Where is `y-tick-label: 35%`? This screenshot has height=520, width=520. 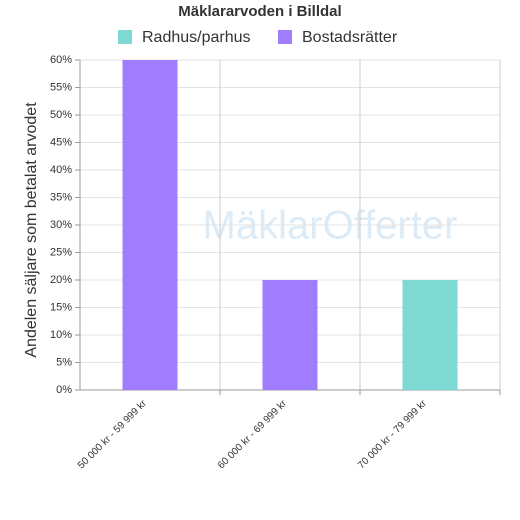
y-tick-label: 35% is located at coordinates (61, 197).